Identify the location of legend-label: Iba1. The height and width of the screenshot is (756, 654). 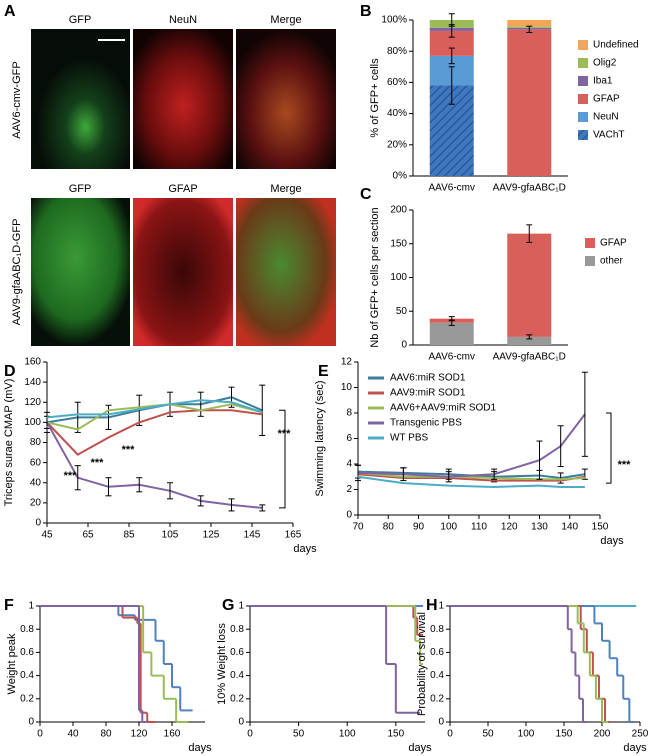
(603, 81).